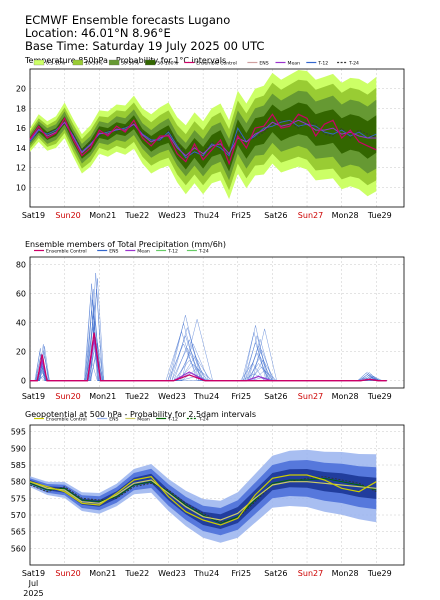  I want to click on y-tick-label: 580, so click(18, 482).